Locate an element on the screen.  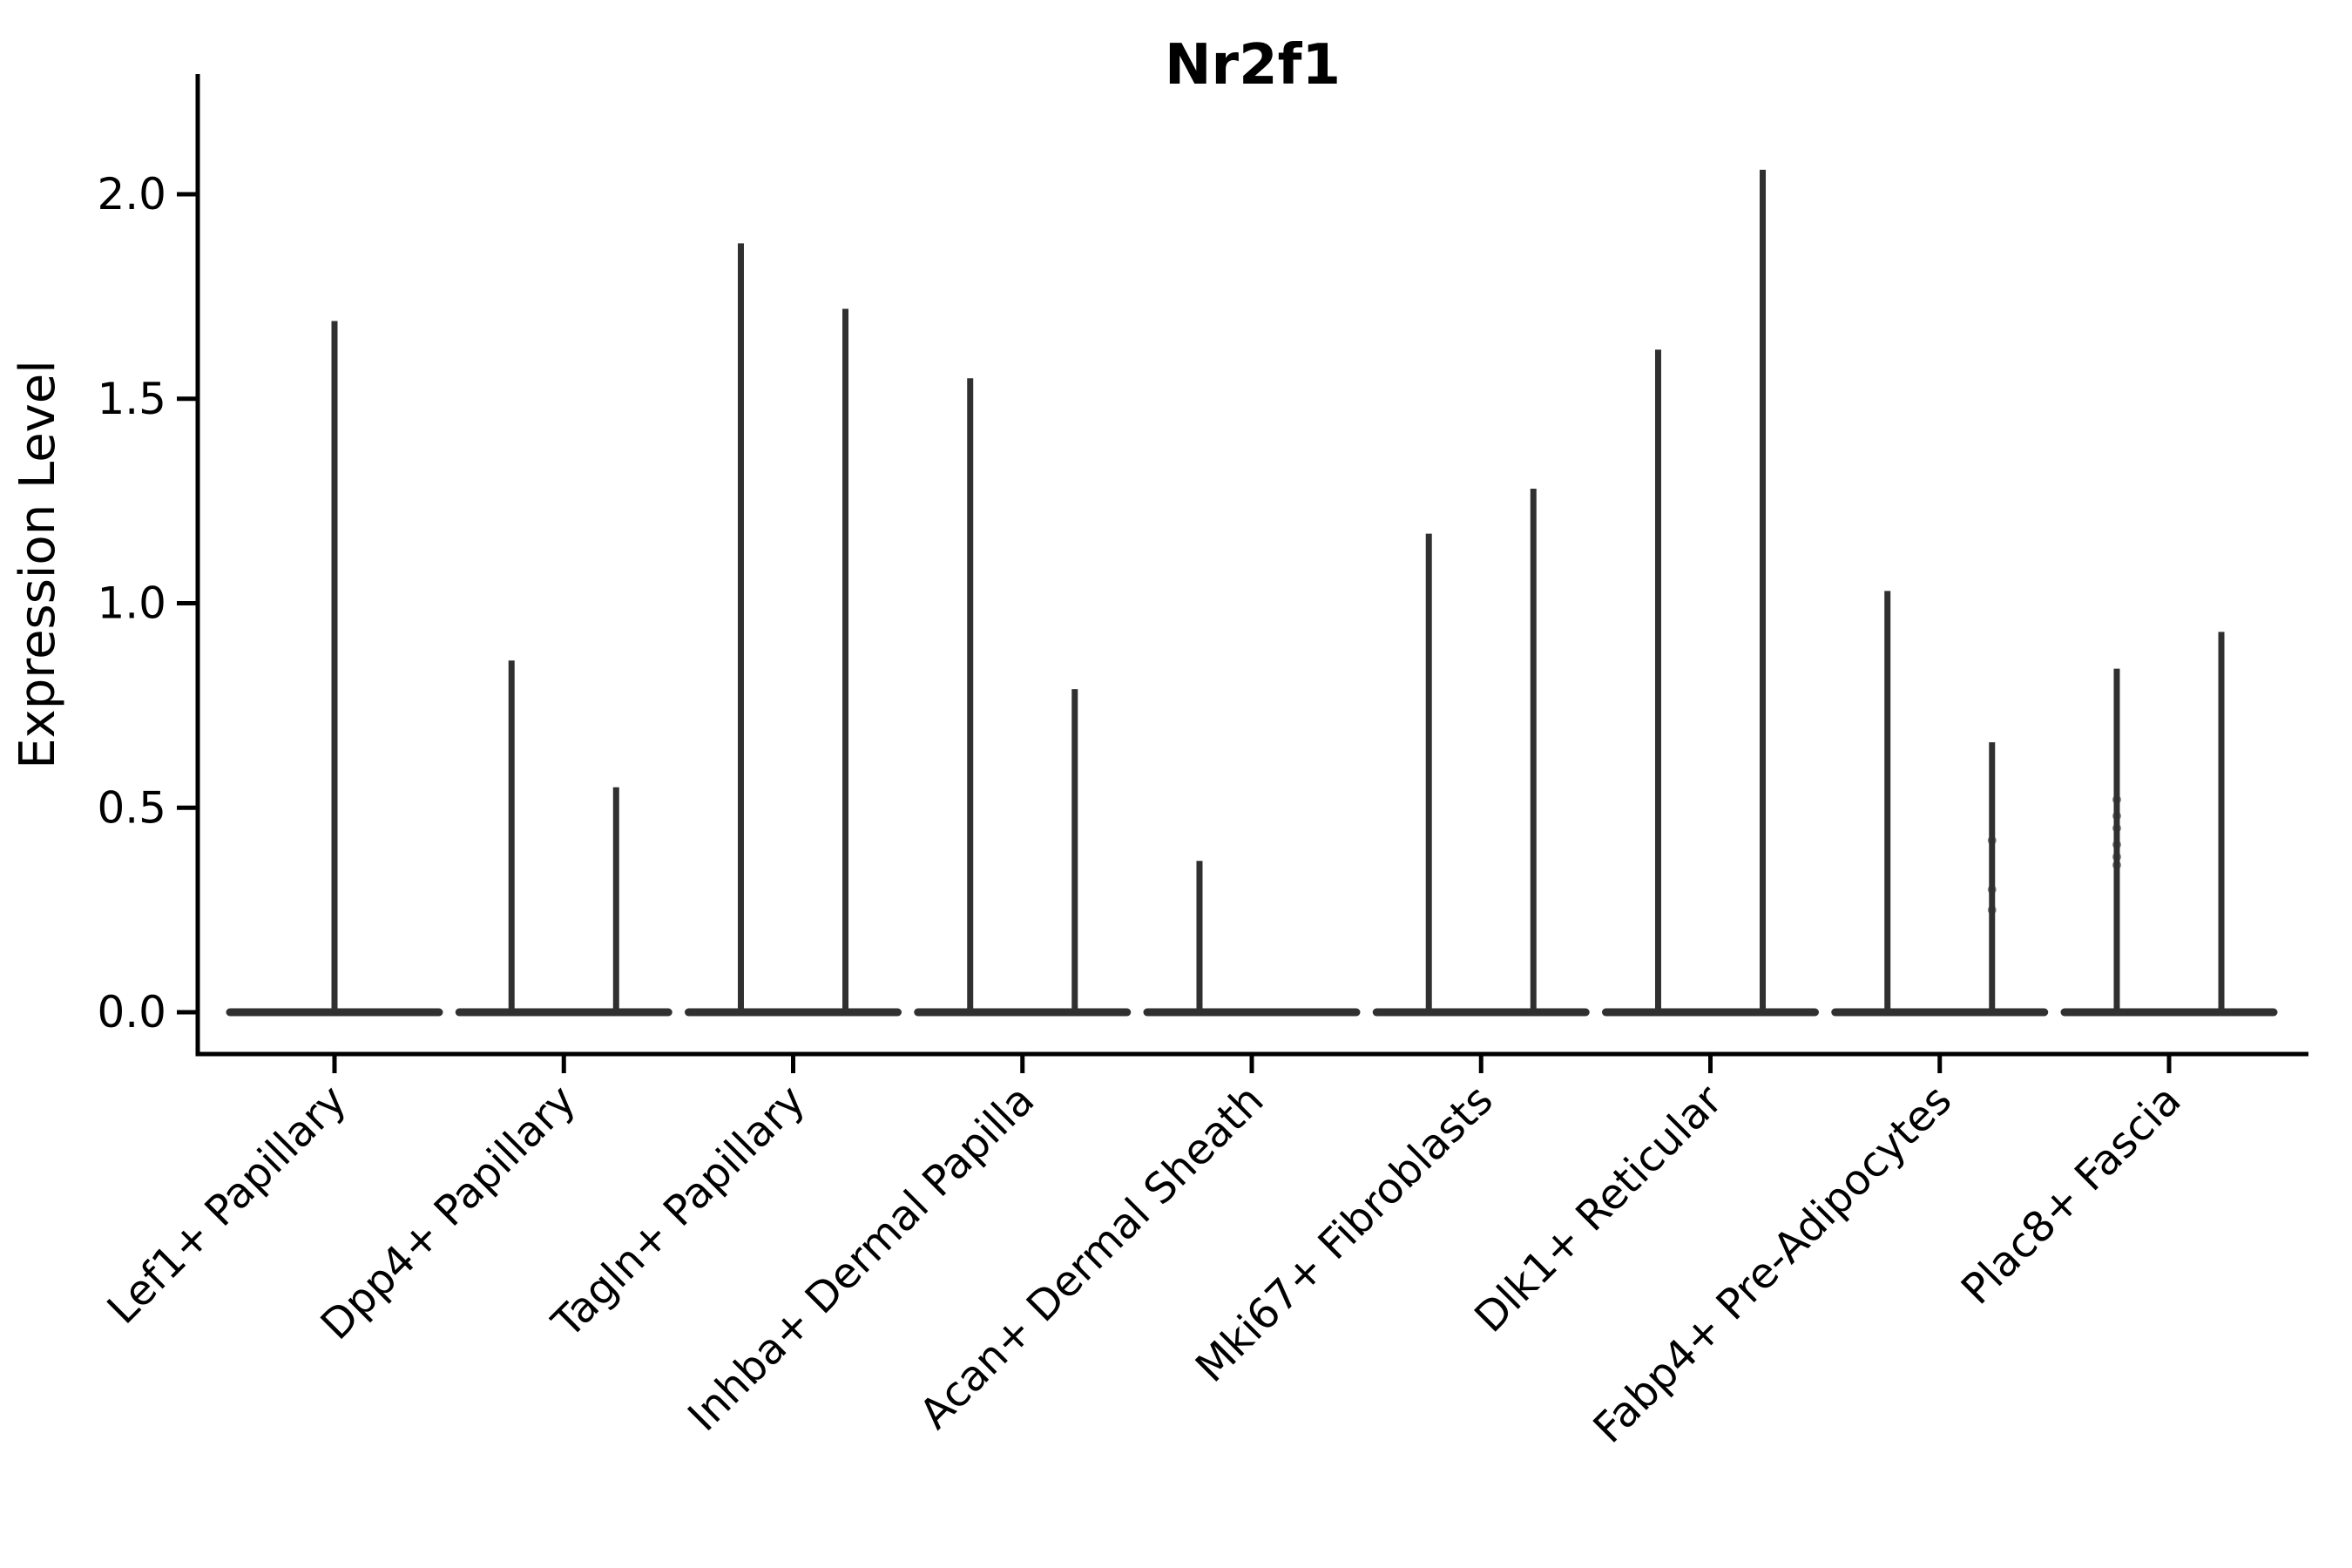
x-tick-label: Dlk1+ Reticular is located at coordinates (1598, 1209).